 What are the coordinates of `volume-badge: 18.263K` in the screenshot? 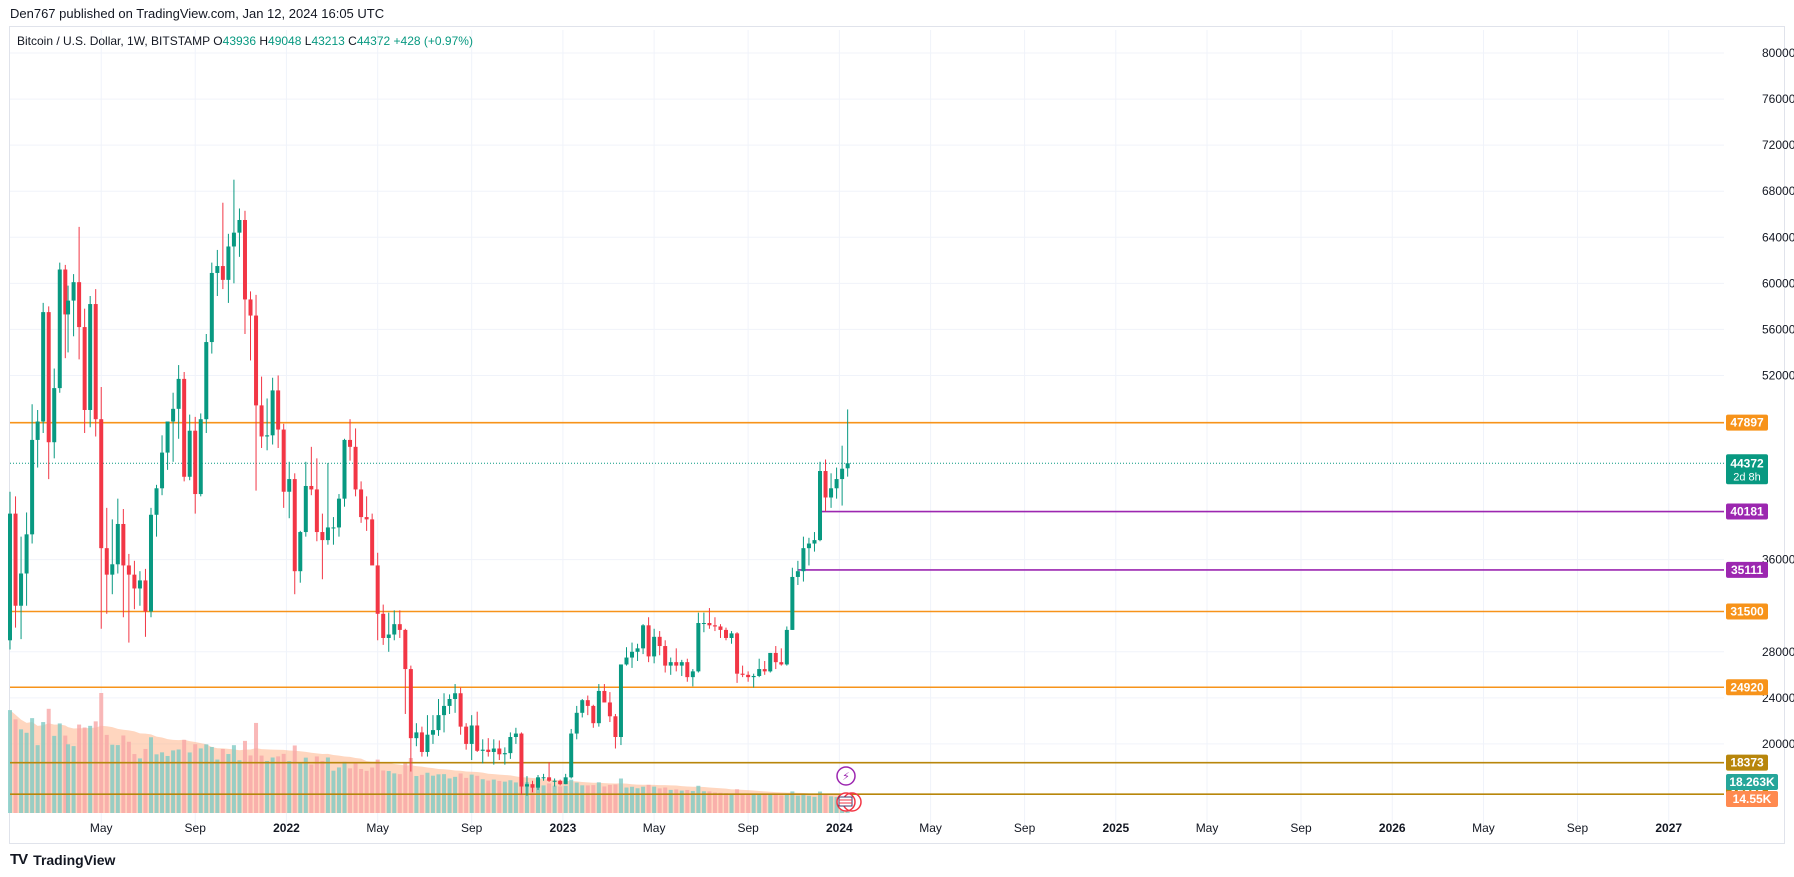 It's located at (1752, 782).